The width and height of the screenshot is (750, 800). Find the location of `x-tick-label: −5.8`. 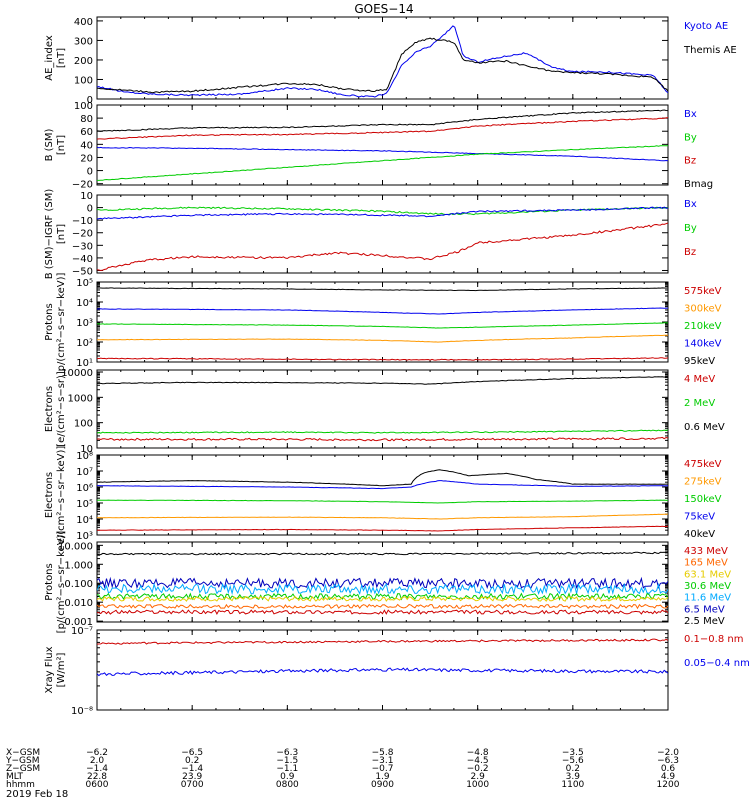

x-tick-label: −5.8 is located at coordinates (383, 753).